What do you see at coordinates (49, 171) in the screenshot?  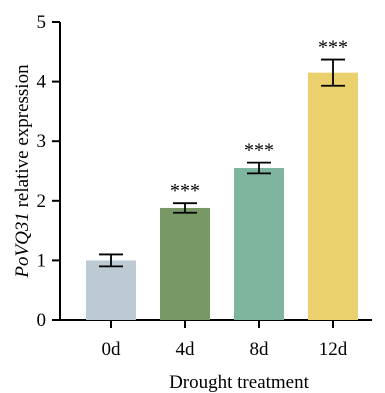 I see `y-axis: 0 1 2 3 4 5` at bounding box center [49, 171].